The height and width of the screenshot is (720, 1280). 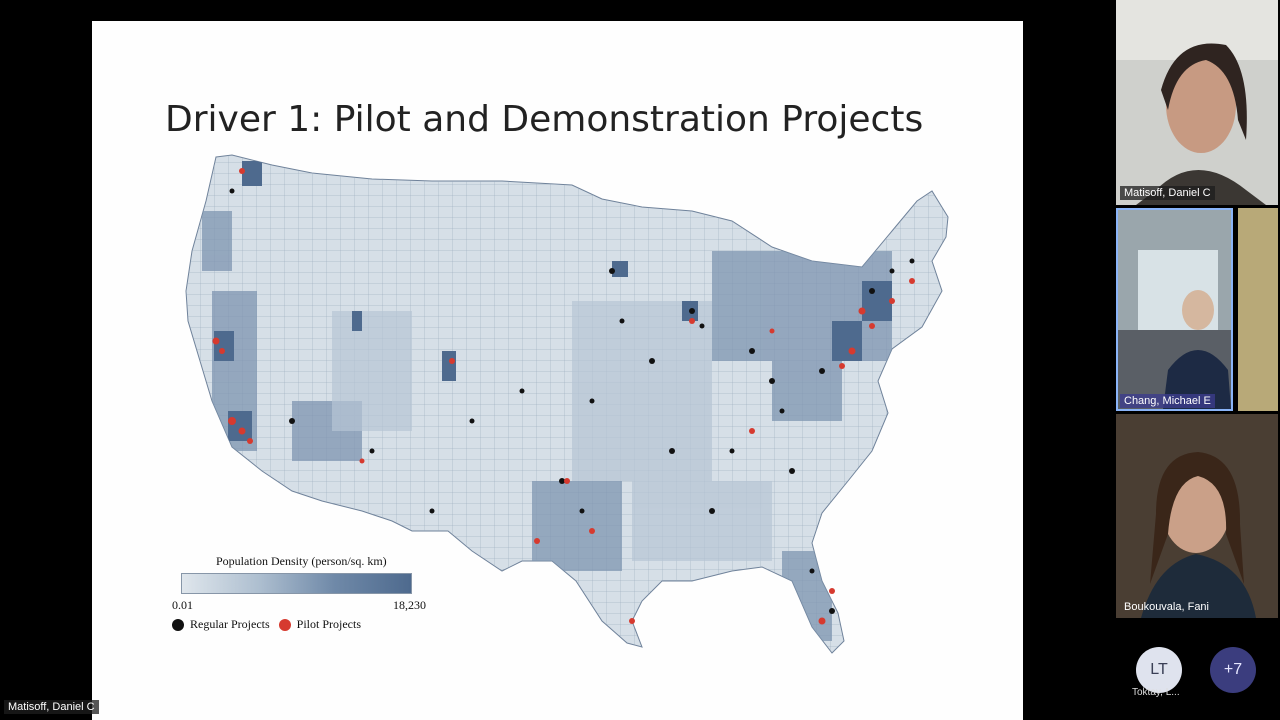 What do you see at coordinates (1159, 670) in the screenshot?
I see `participant-avatar-lt: LT` at bounding box center [1159, 670].